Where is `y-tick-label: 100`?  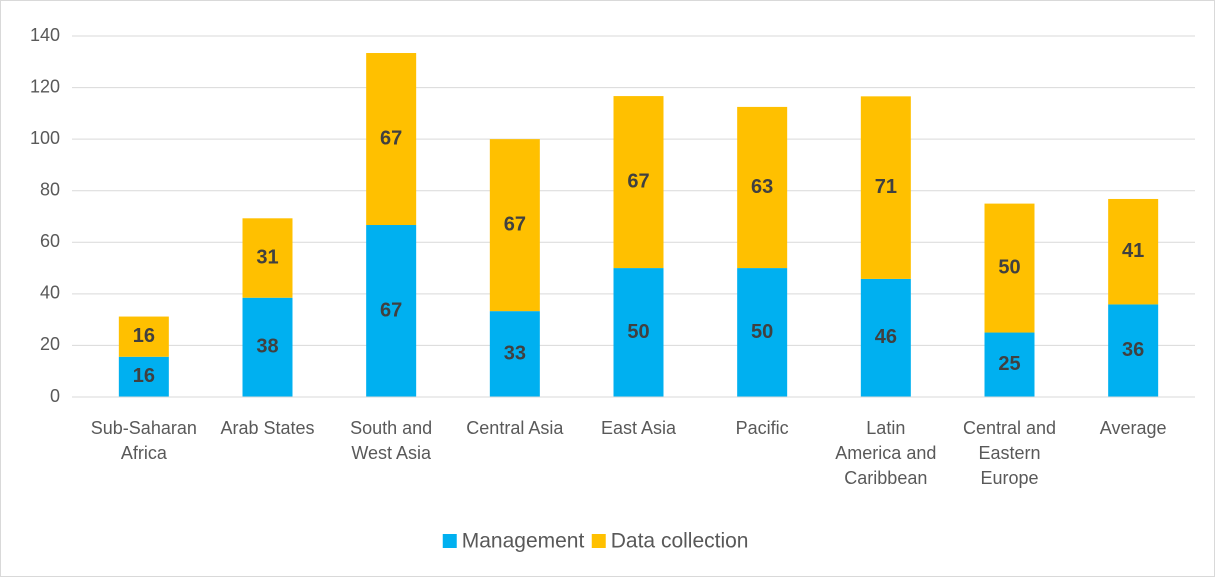
y-tick-label: 100 is located at coordinates (45, 138).